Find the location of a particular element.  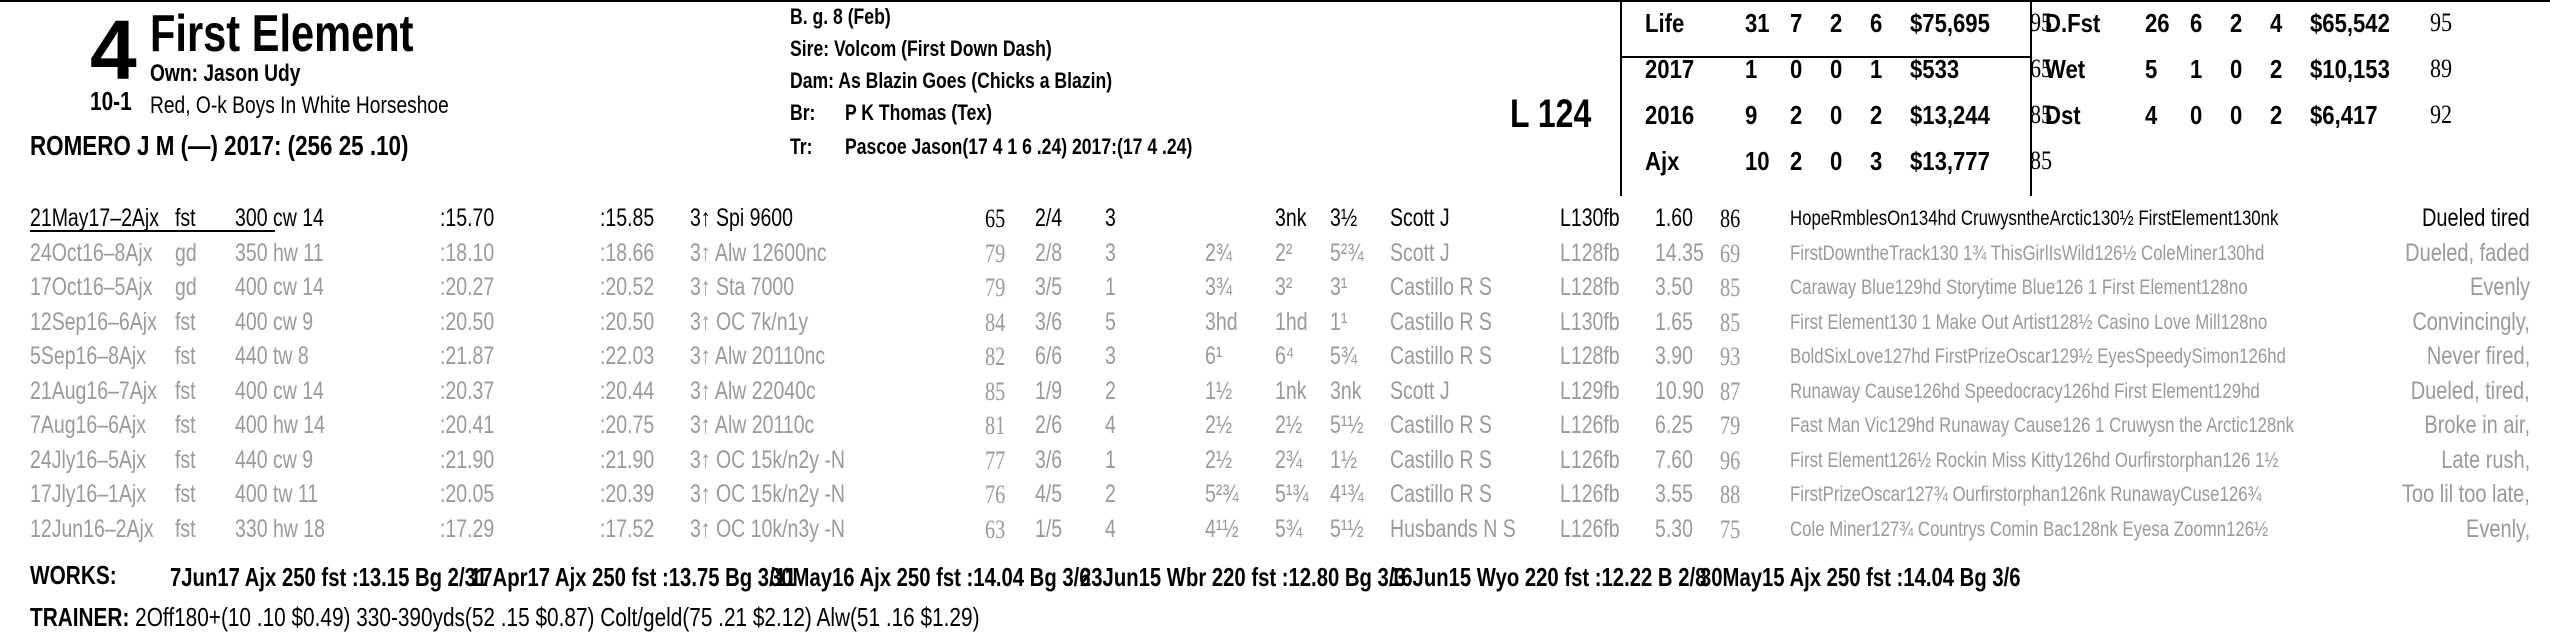

pp-st: 1 is located at coordinates (1110, 287).